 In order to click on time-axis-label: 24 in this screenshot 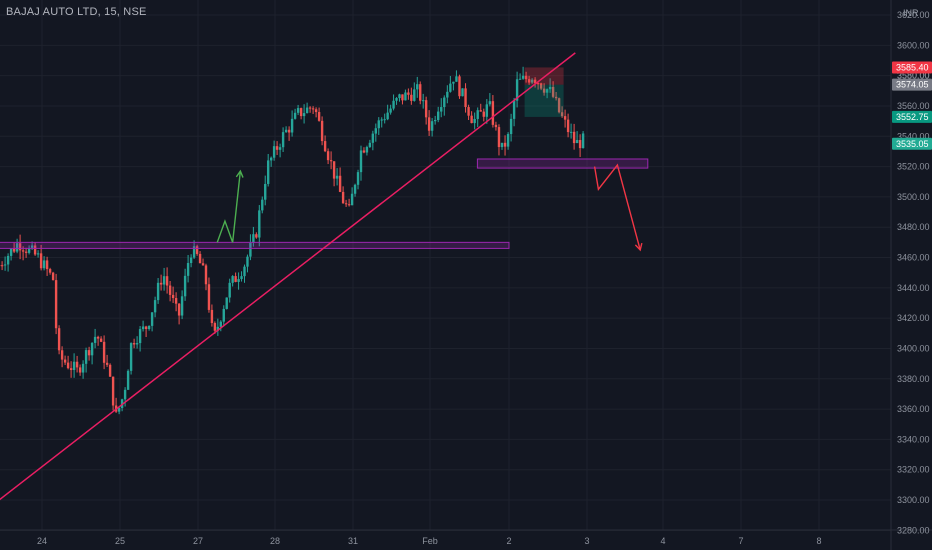, I will do `click(42, 541)`.